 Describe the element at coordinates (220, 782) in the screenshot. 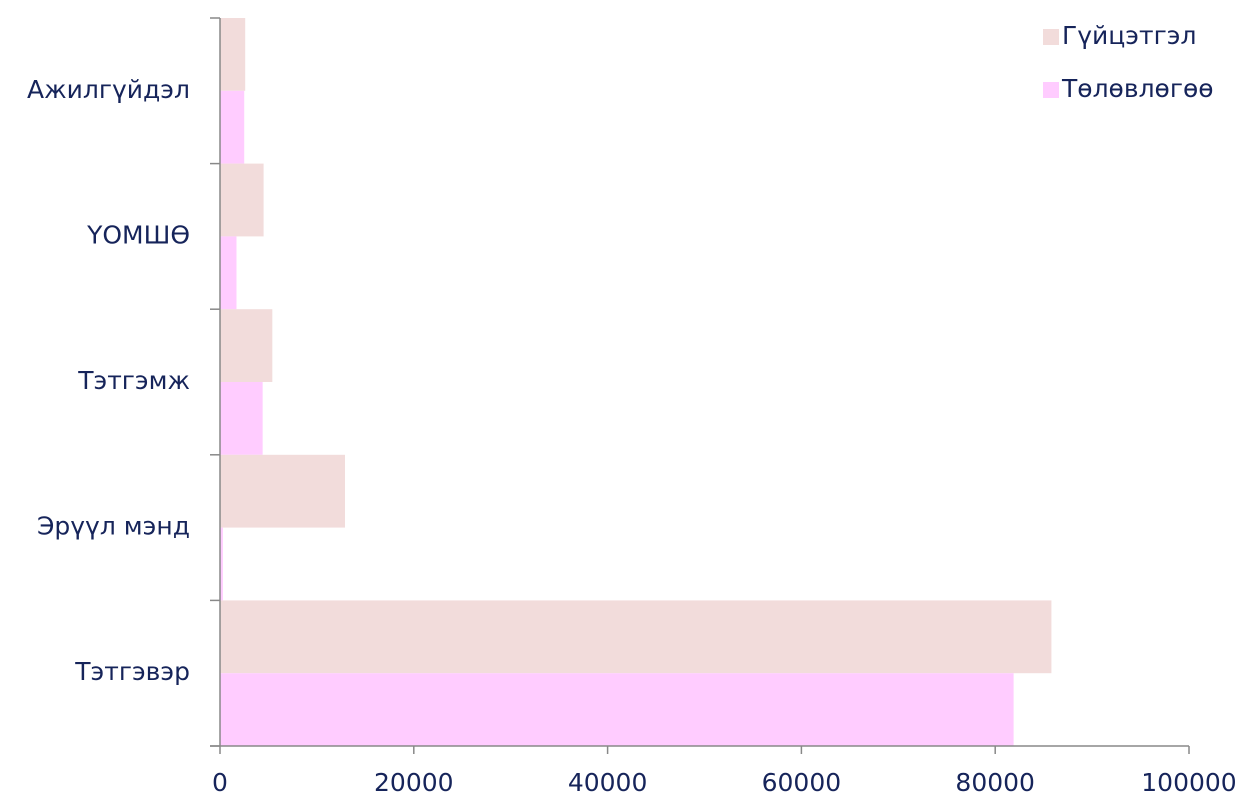

I see `x-tick-label: 0` at that location.